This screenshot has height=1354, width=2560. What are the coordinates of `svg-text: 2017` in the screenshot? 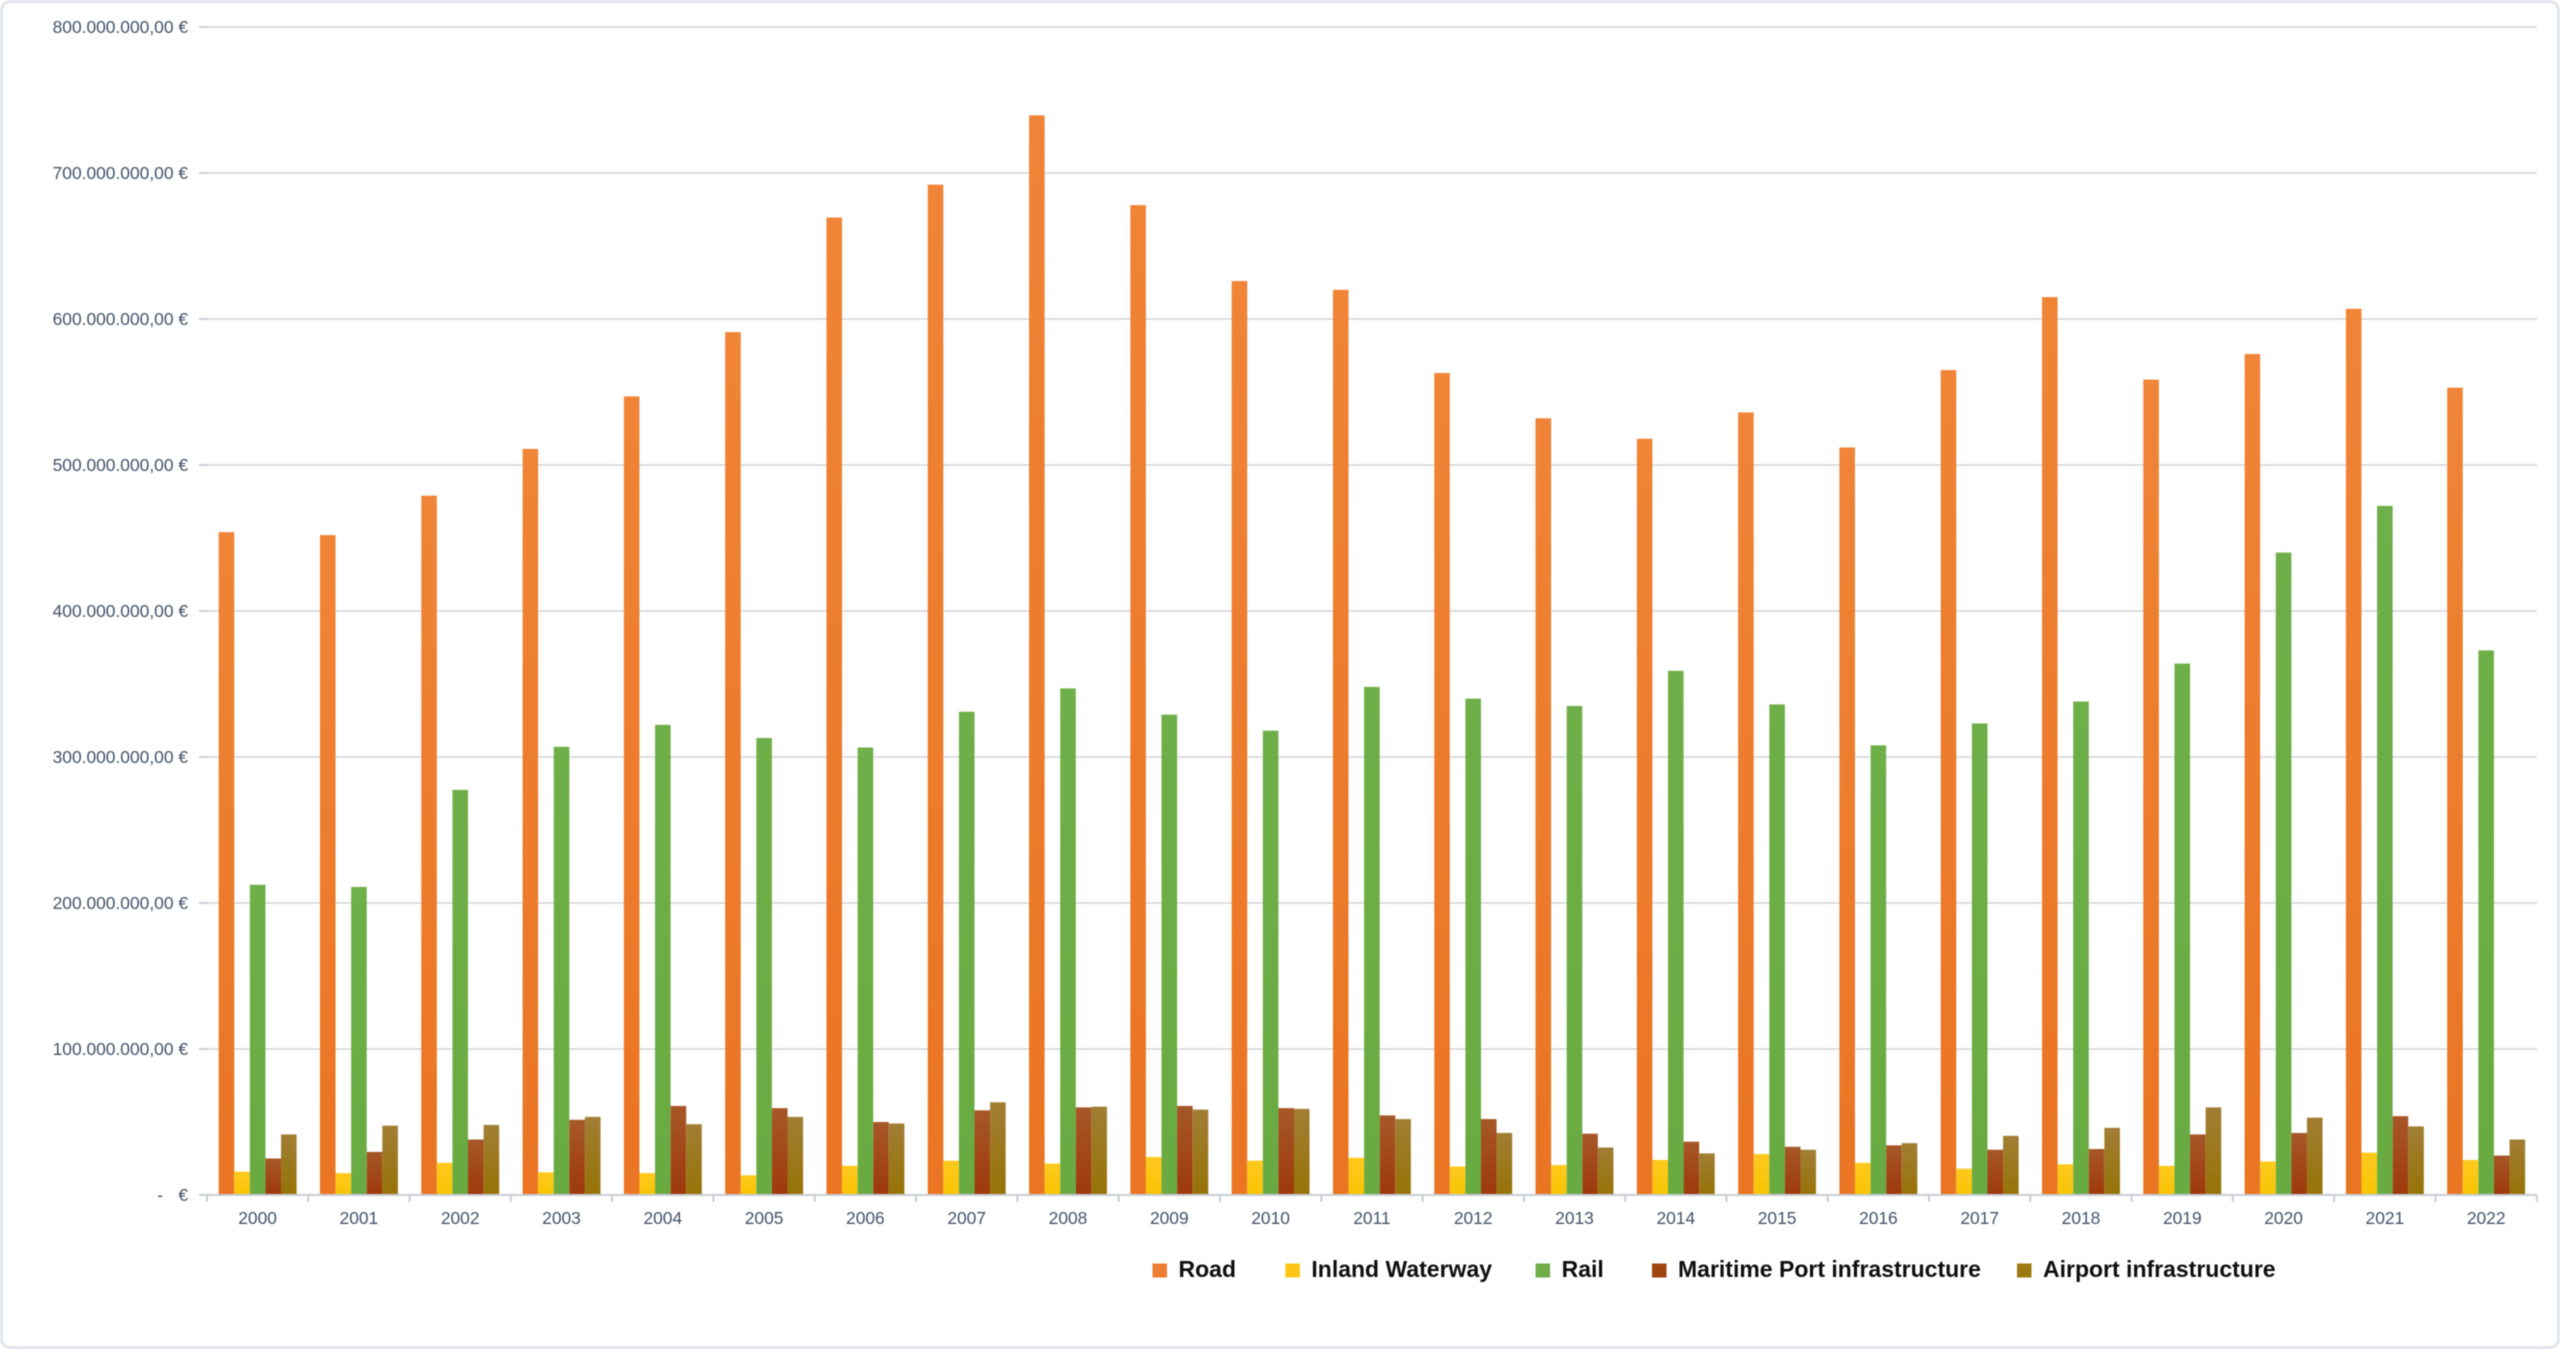 It's located at (1979, 1218).